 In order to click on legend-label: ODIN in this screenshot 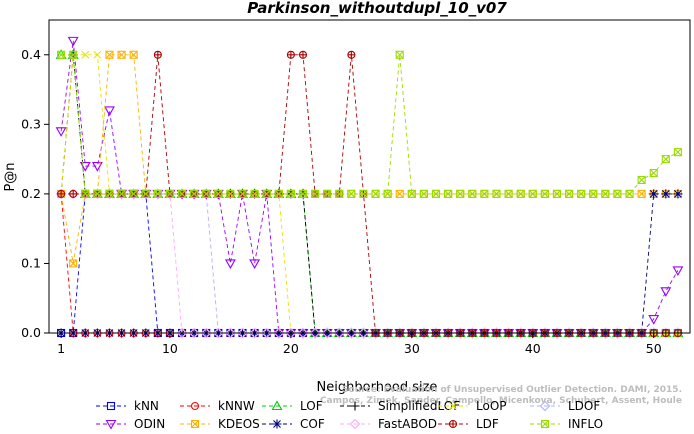, I will do `click(149, 424)`.